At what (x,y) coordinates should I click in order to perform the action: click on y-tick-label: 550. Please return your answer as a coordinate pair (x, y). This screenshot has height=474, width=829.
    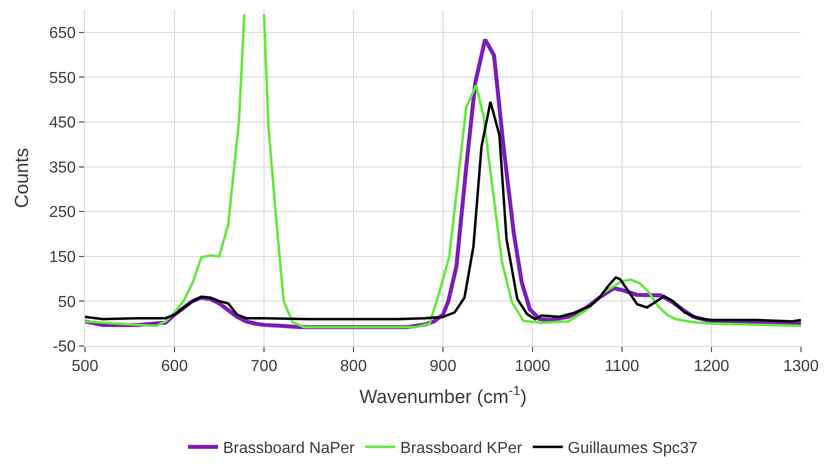
    Looking at the image, I should click on (62, 78).